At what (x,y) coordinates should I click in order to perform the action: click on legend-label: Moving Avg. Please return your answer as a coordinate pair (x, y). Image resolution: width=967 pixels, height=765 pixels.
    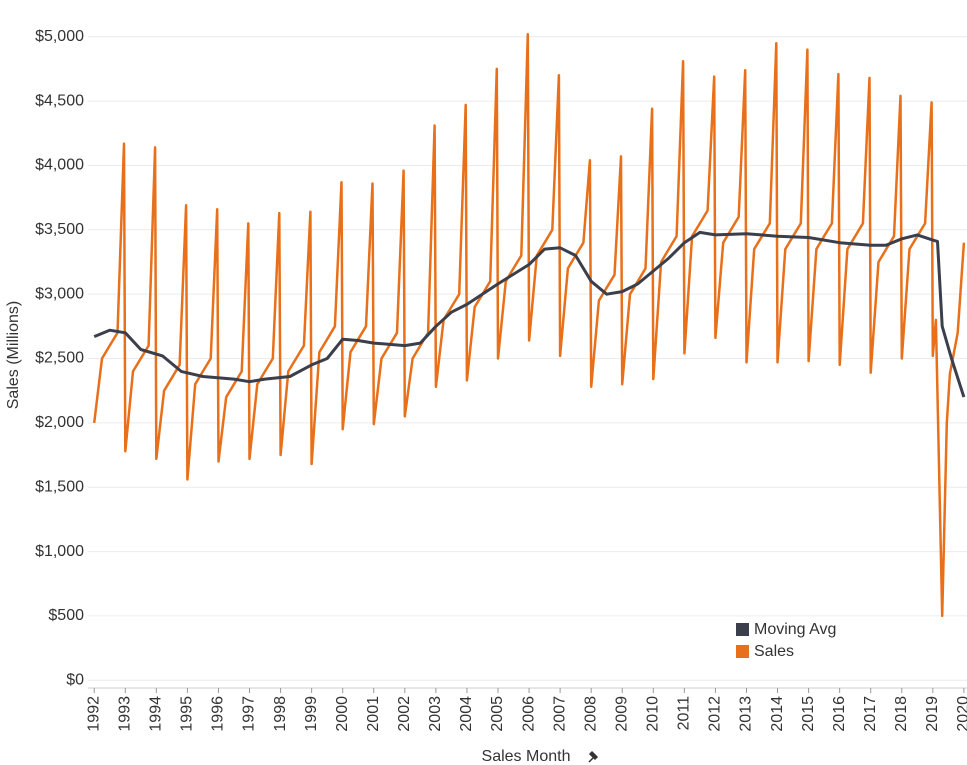
    Looking at the image, I should click on (795, 629).